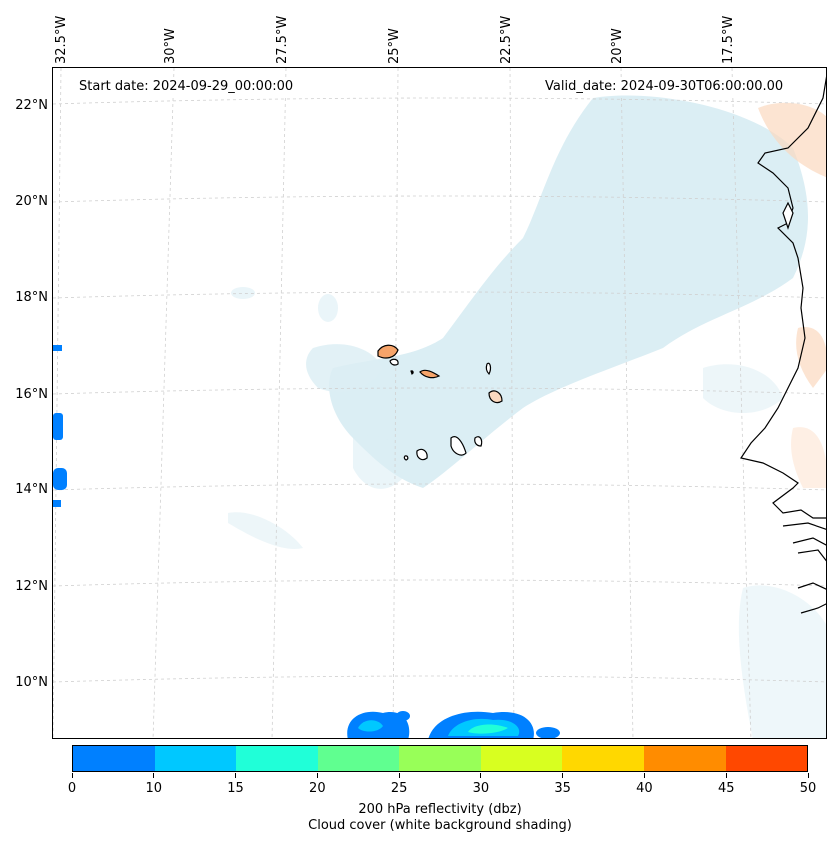 The image size is (837, 843). I want to click on colorbar, so click(440, 758).